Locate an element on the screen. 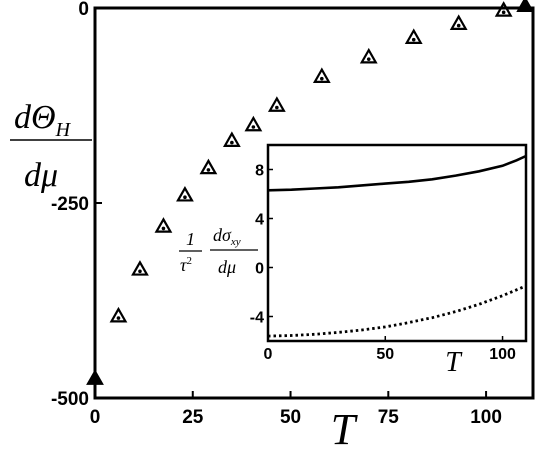 Image resolution: width=540 pixels, height=458 pixels. inset-series-solid-line is located at coordinates (397, 173).